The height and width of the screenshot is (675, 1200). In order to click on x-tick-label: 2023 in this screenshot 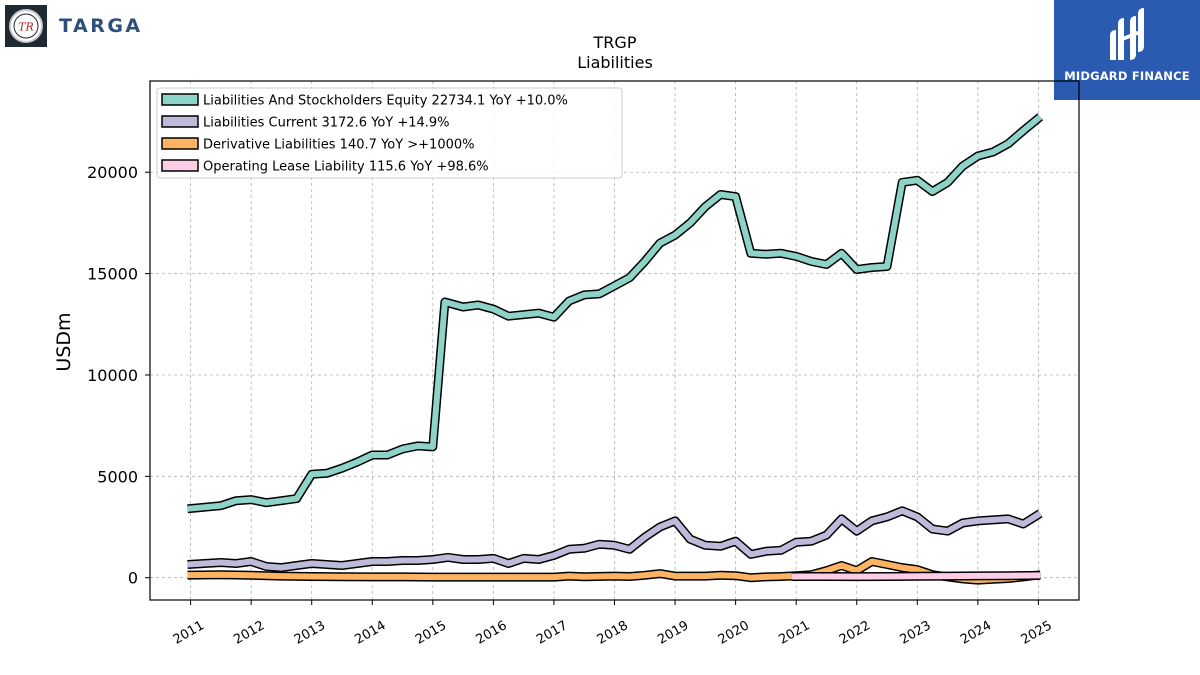, I will do `click(915, 633)`.